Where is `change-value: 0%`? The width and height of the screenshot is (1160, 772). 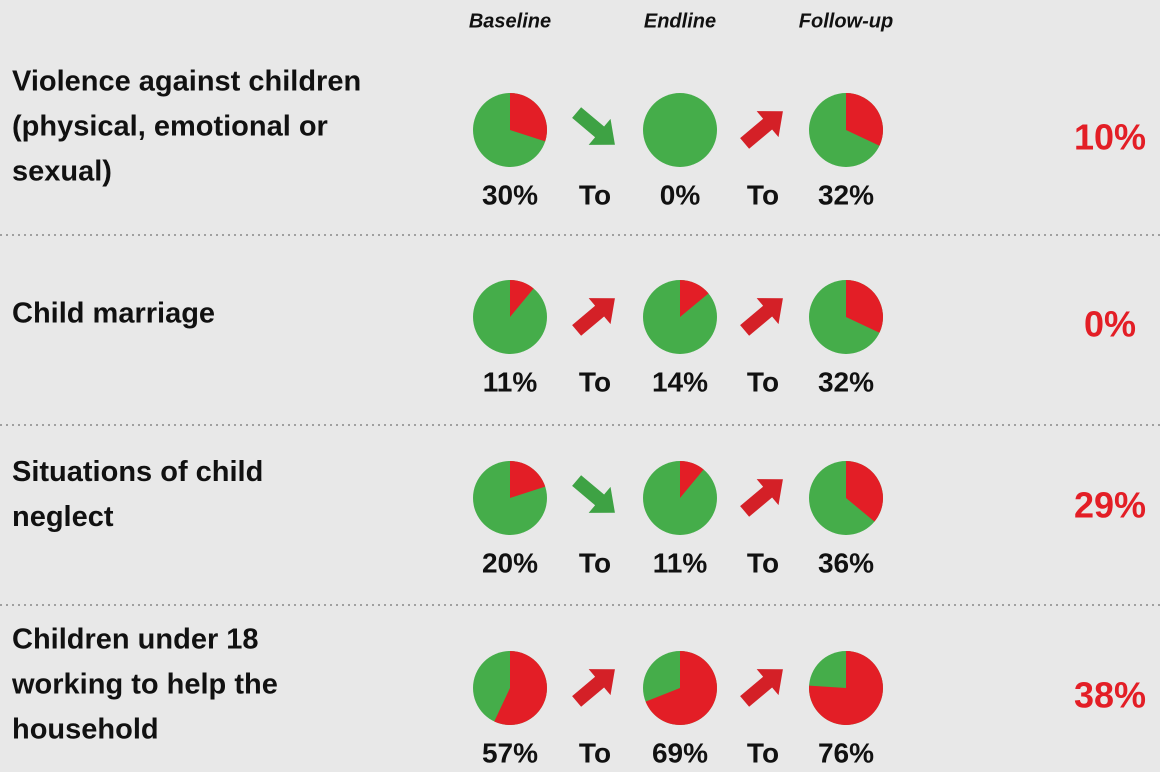 change-value: 0% is located at coordinates (1110, 324).